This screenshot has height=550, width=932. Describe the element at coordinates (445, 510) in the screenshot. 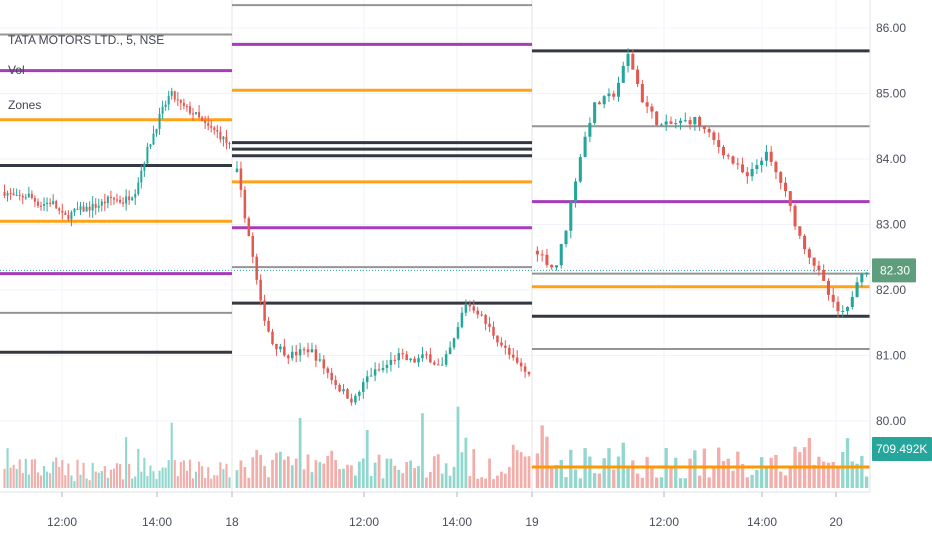

I see `time-axis: 12:00 14:00 18 12:00 14:00 19 12:00 14:00 20` at that location.